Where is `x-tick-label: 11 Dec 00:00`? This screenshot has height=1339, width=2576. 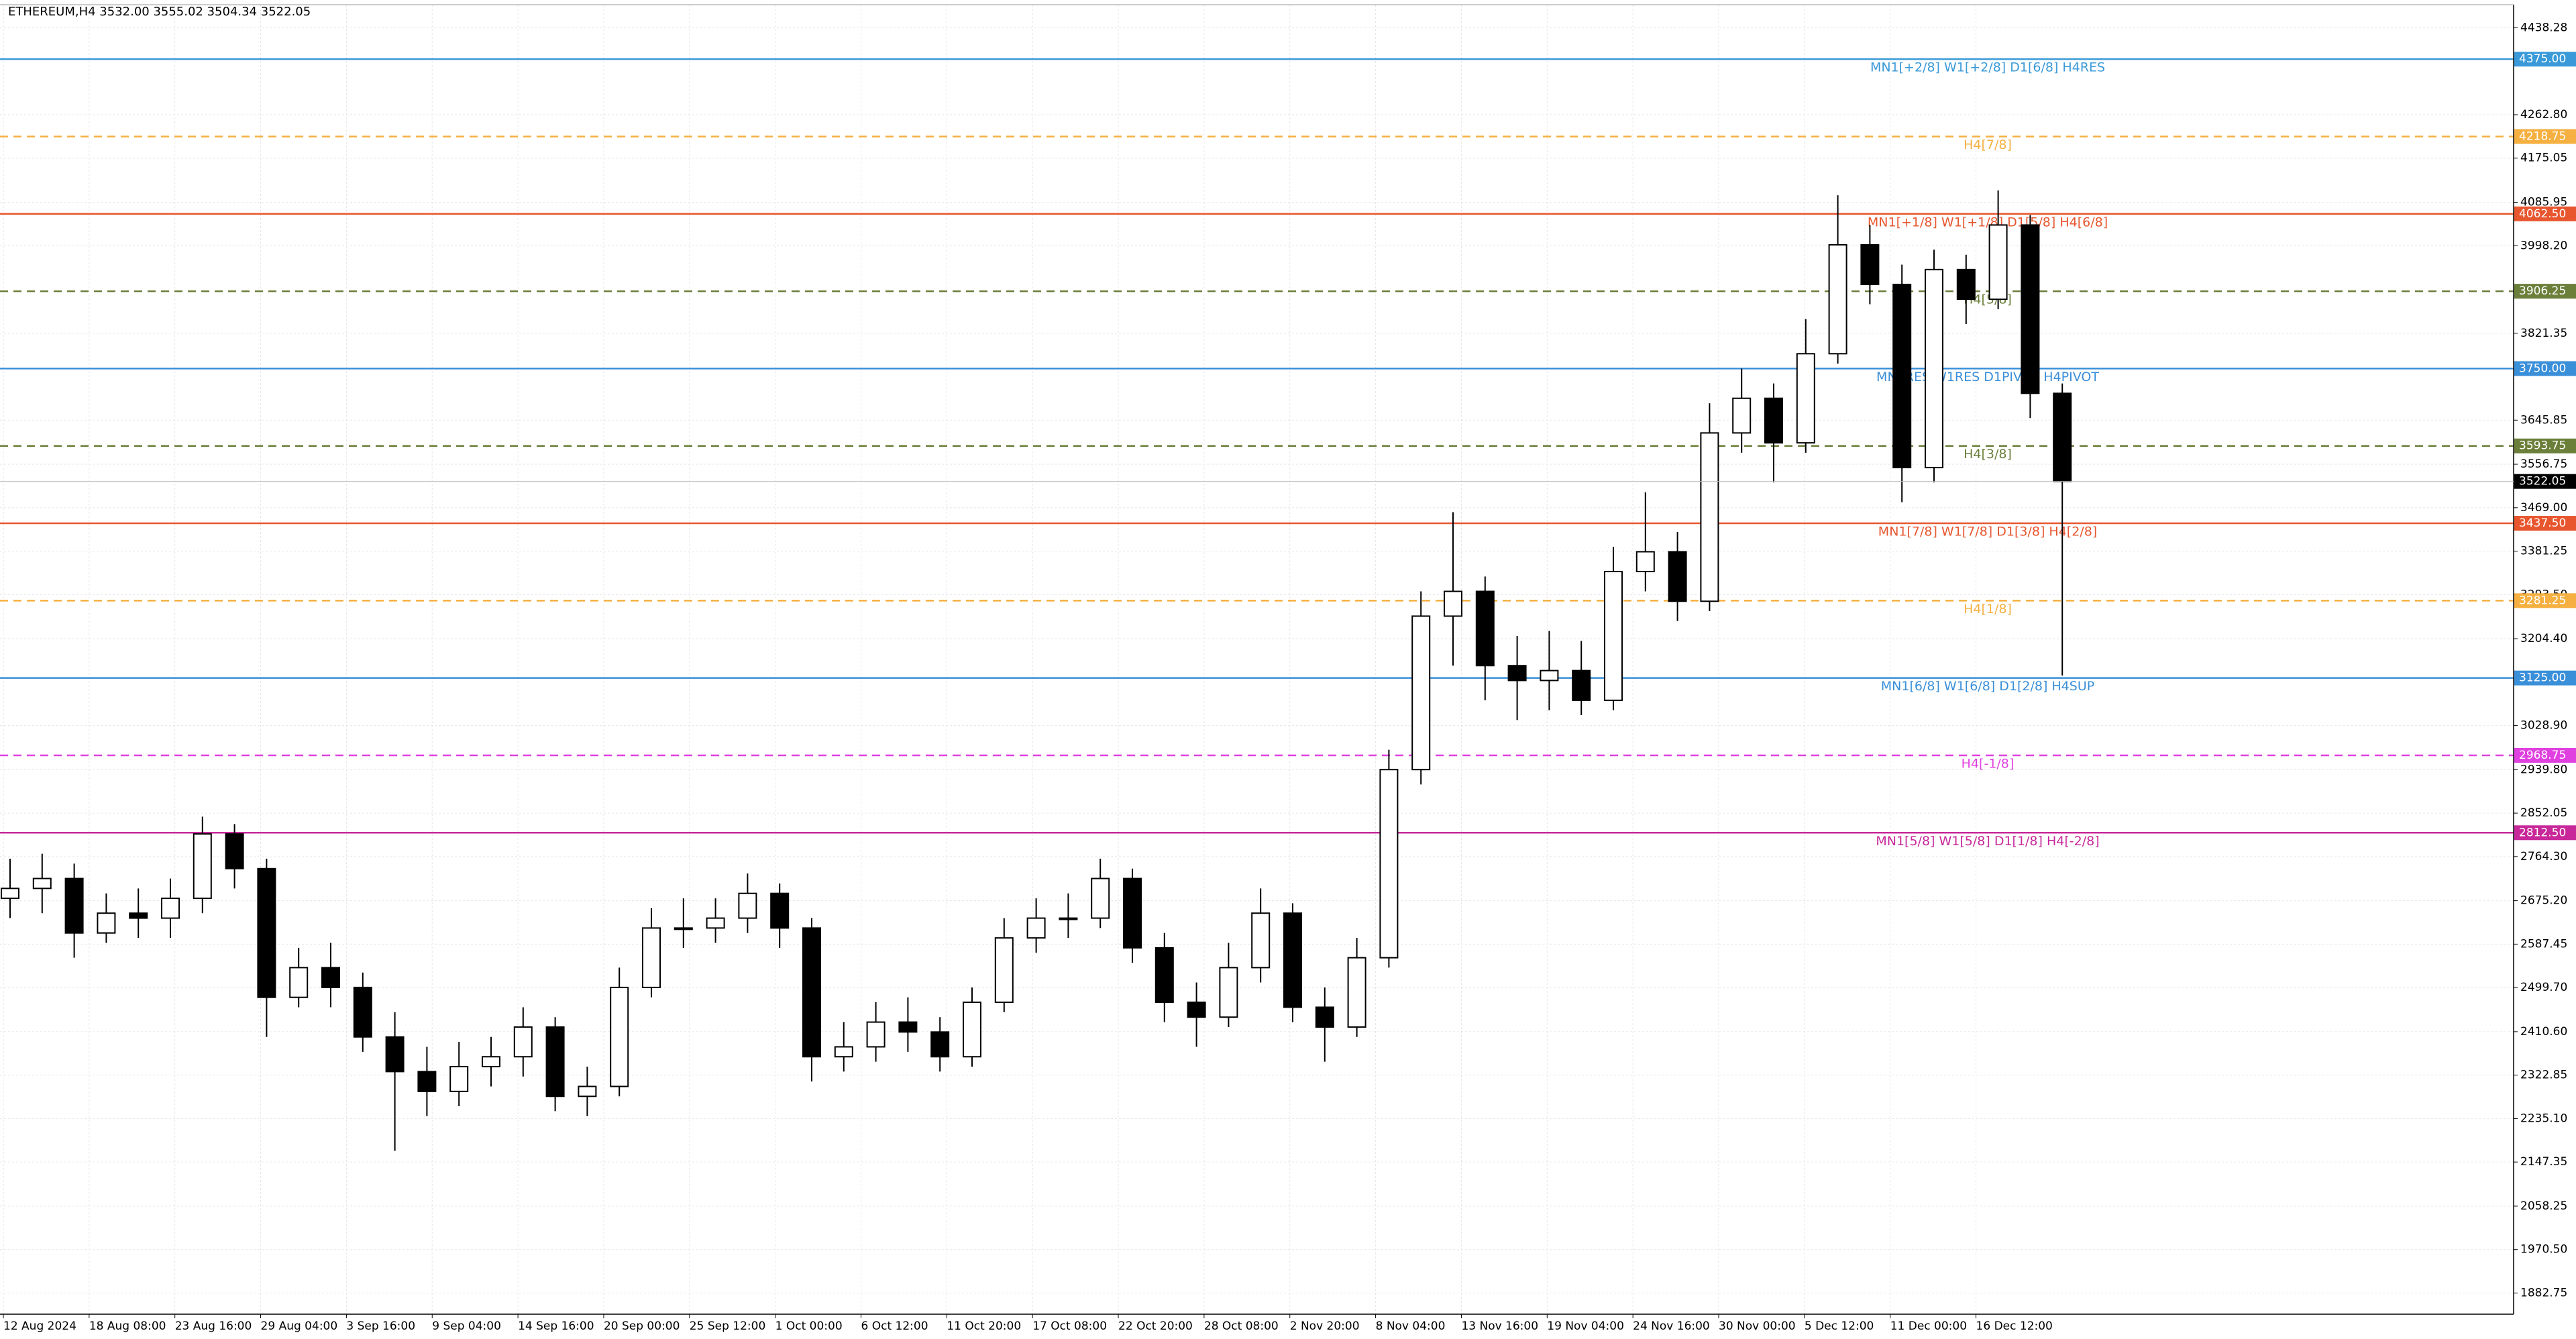
x-tick-label: 11 Dec 00:00 is located at coordinates (1928, 1326).